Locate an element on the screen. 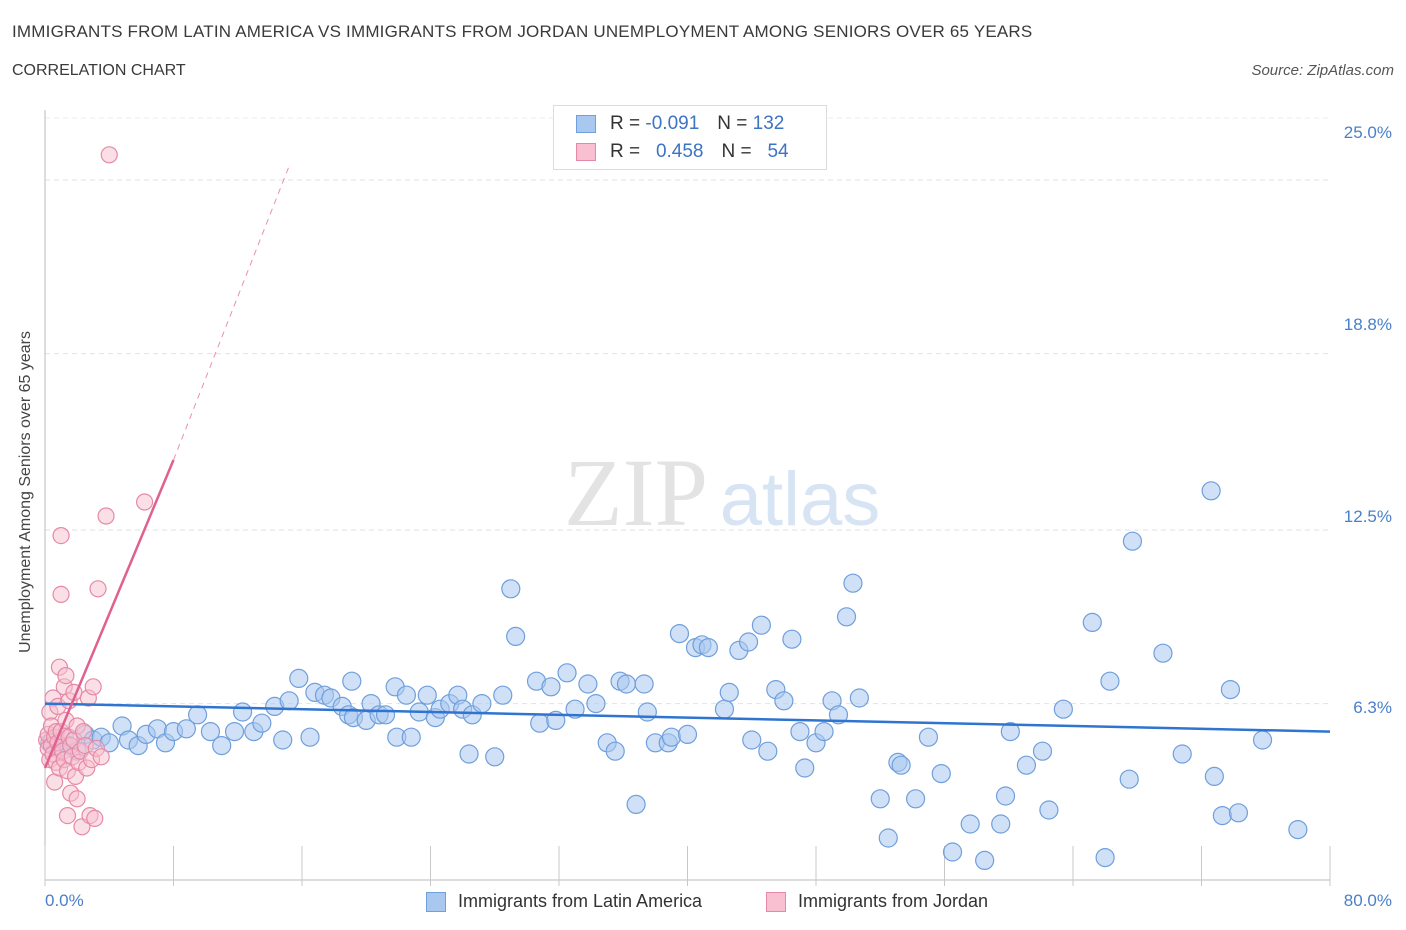 Image resolution: width=1406 pixels, height=930 pixels. bottom-legend-latin: Immigrants from Latin America is located at coordinates (564, 901).